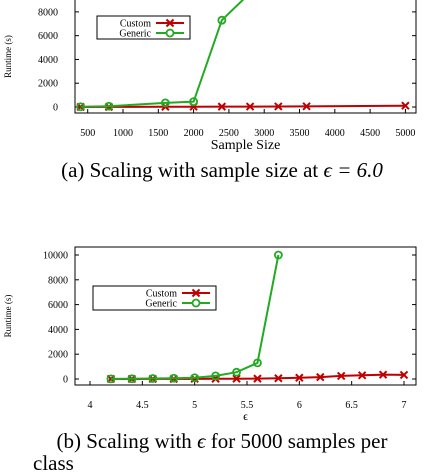  What do you see at coordinates (202, 441) in the screenshot?
I see `caption-math: ϵ` at bounding box center [202, 441].